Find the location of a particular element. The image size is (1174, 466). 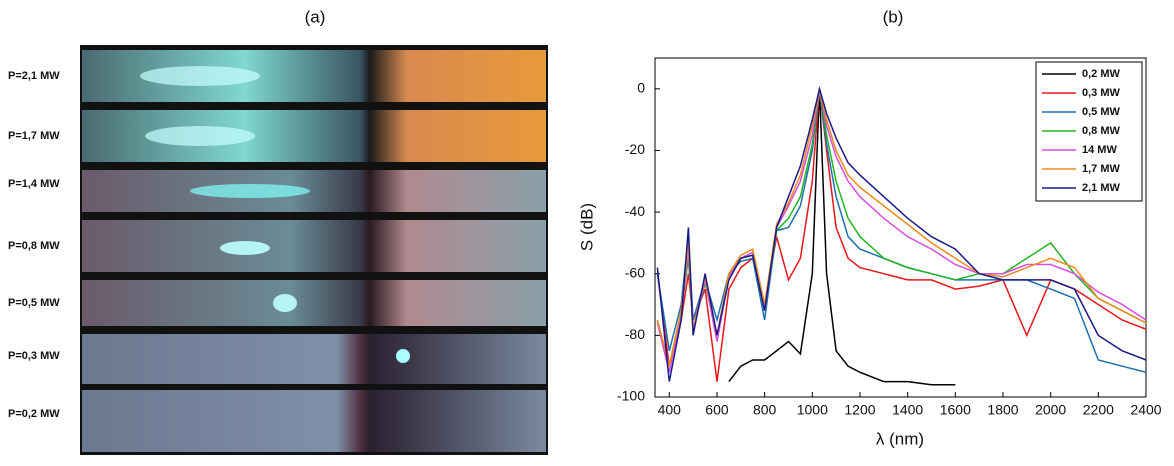

power-label: P=0,8 MW is located at coordinates (34, 246).